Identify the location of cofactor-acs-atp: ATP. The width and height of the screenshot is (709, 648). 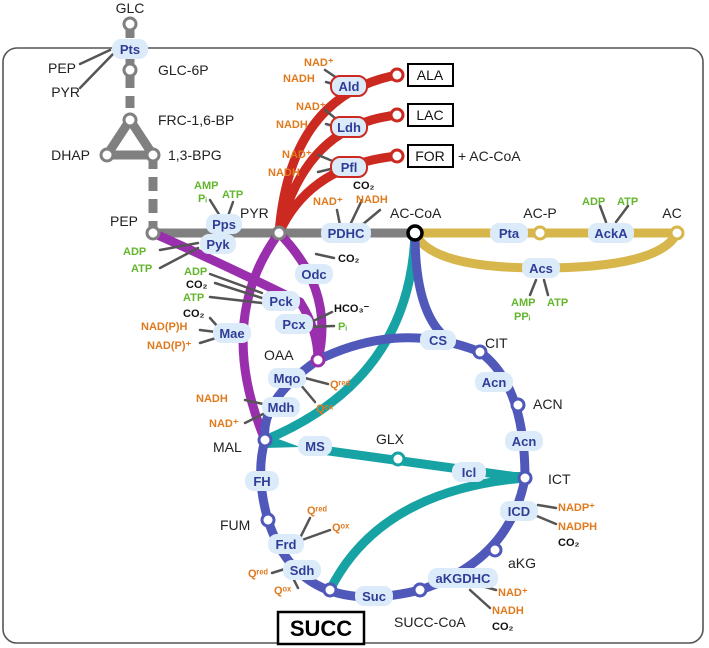
(557, 303).